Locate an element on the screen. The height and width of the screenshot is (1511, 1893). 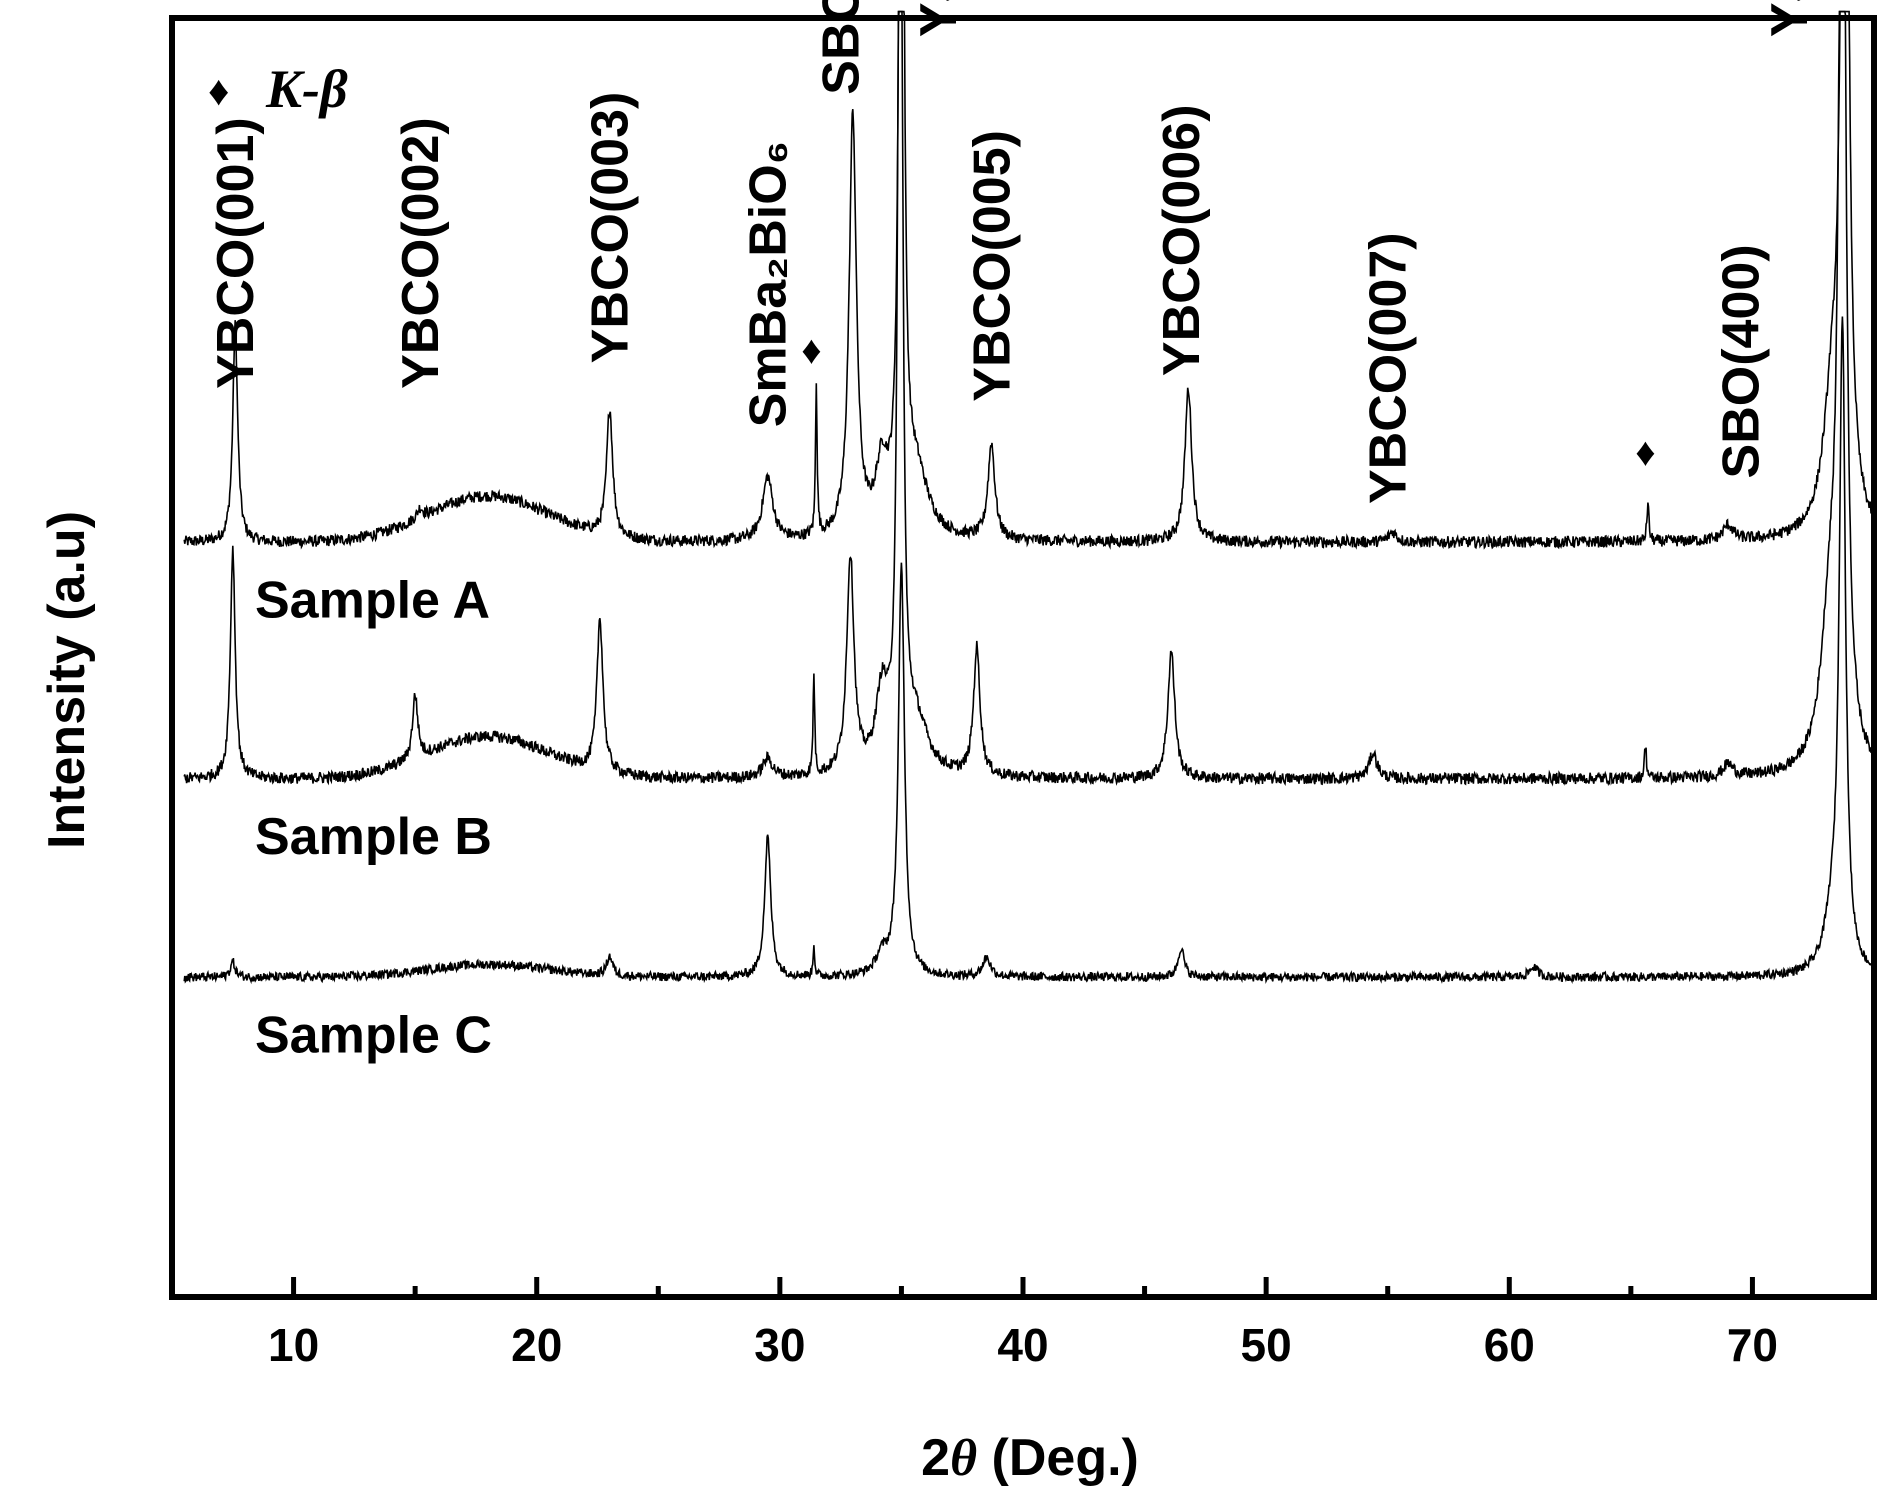
ticks-layer: 10 20 30 40 50 60 70 is located at coordinates (1023, 1324).